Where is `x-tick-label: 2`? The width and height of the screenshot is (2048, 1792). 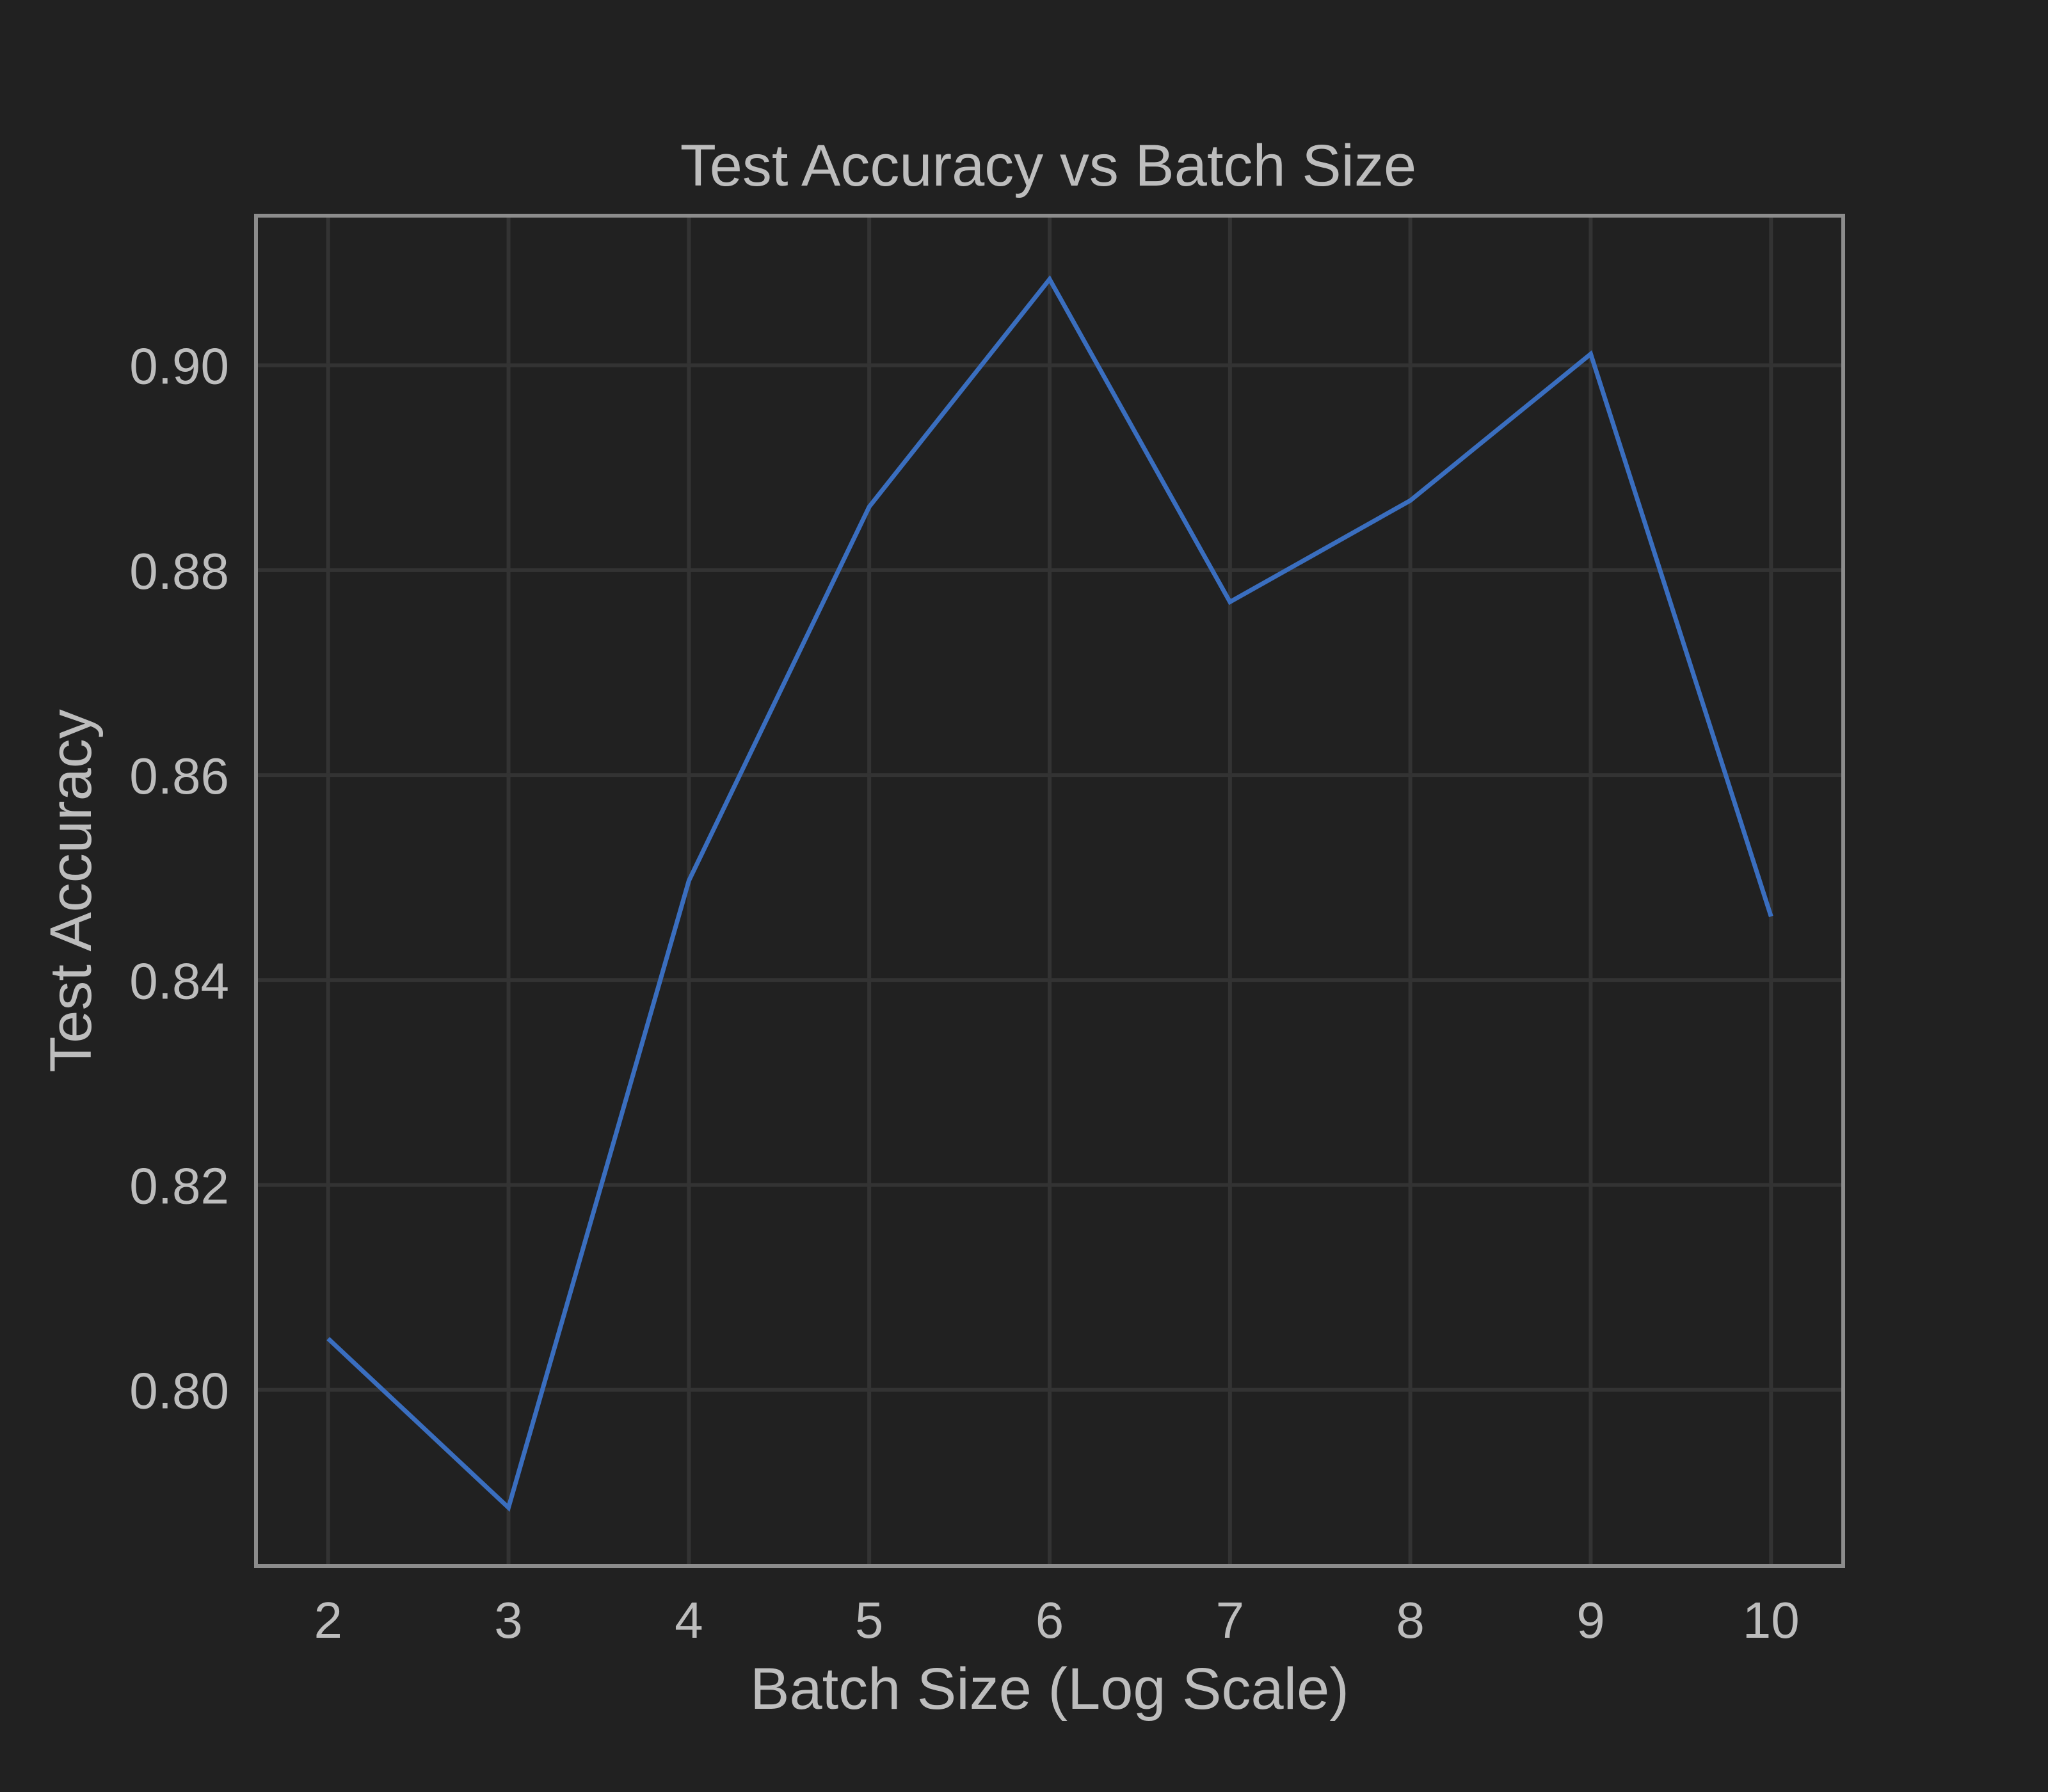
x-tick-label: 2 is located at coordinates (328, 1620).